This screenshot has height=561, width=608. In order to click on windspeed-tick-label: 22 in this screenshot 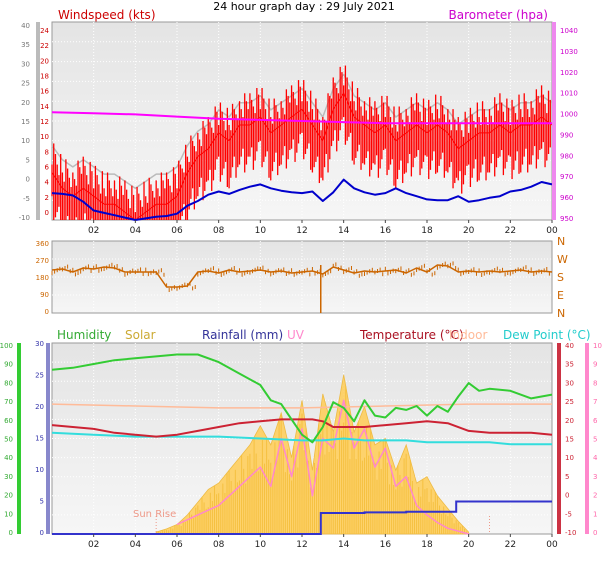, I will do `click(44, 46)`.